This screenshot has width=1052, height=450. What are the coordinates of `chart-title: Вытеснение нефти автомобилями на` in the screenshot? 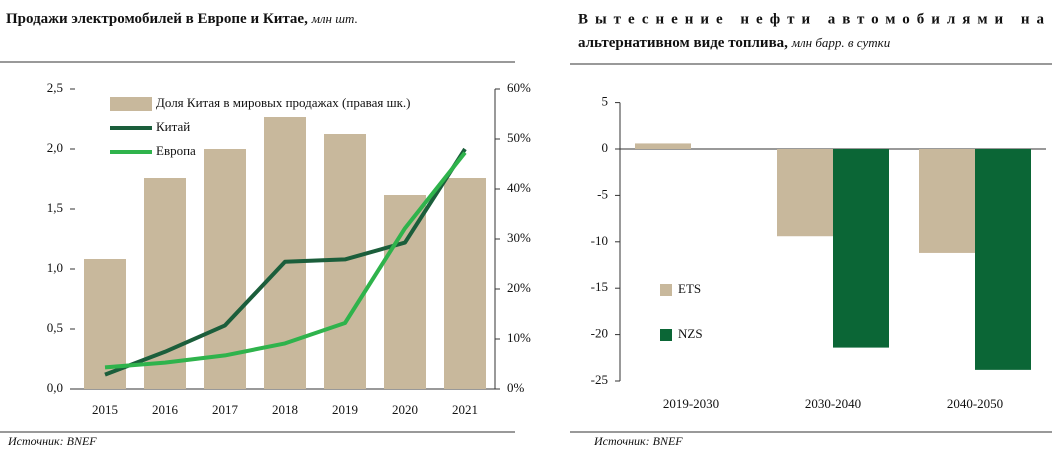 It's located at (811, 19).